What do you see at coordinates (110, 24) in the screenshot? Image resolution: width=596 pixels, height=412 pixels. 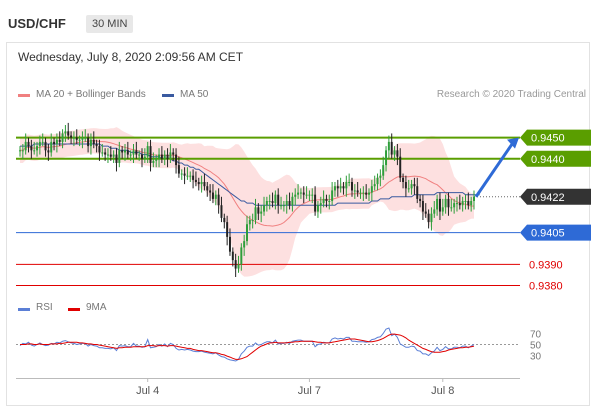 I see `timeframe-button: 30 MIN` at bounding box center [110, 24].